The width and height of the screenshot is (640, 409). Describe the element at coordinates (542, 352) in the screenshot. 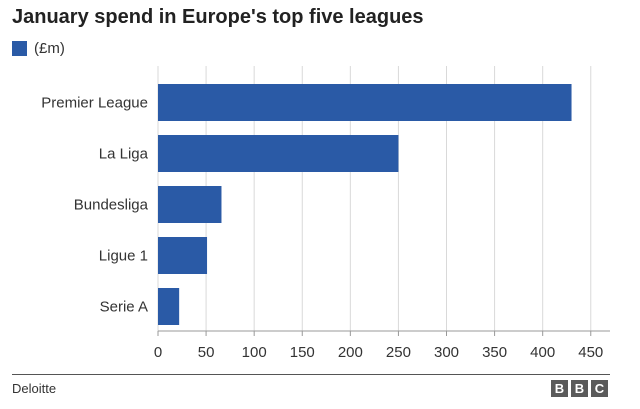

I see `x-tick-label: 400` at that location.